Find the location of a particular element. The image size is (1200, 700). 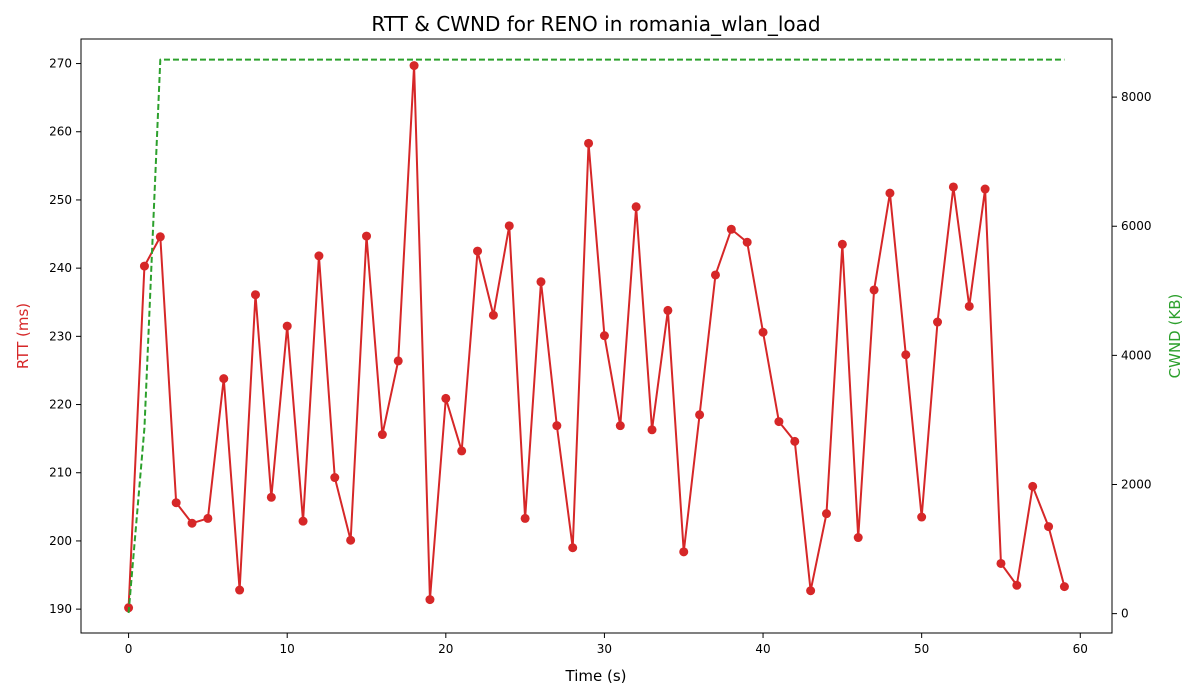

y-axis-right-label: CWND (KB) is located at coordinates (1175, 336).